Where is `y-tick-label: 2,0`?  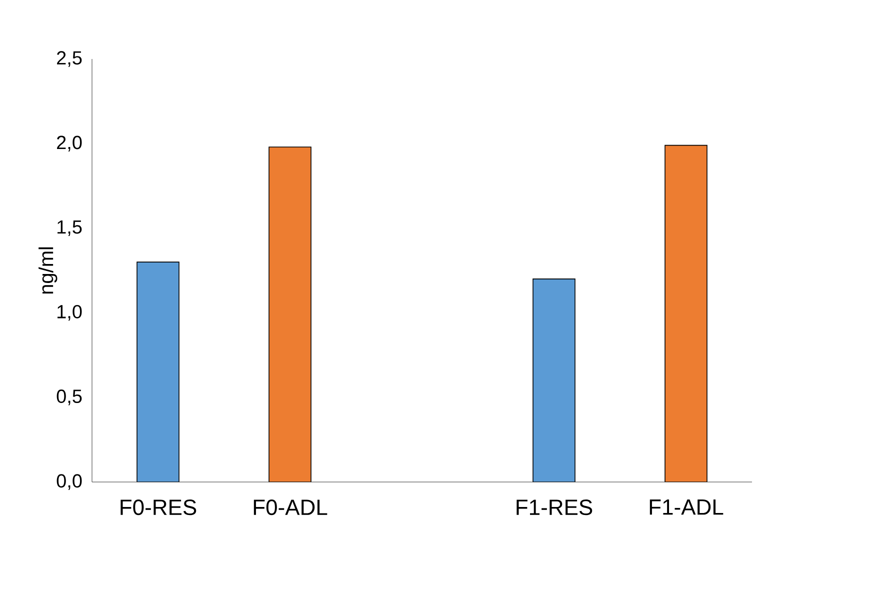 y-tick-label: 2,0 is located at coordinates (69, 144).